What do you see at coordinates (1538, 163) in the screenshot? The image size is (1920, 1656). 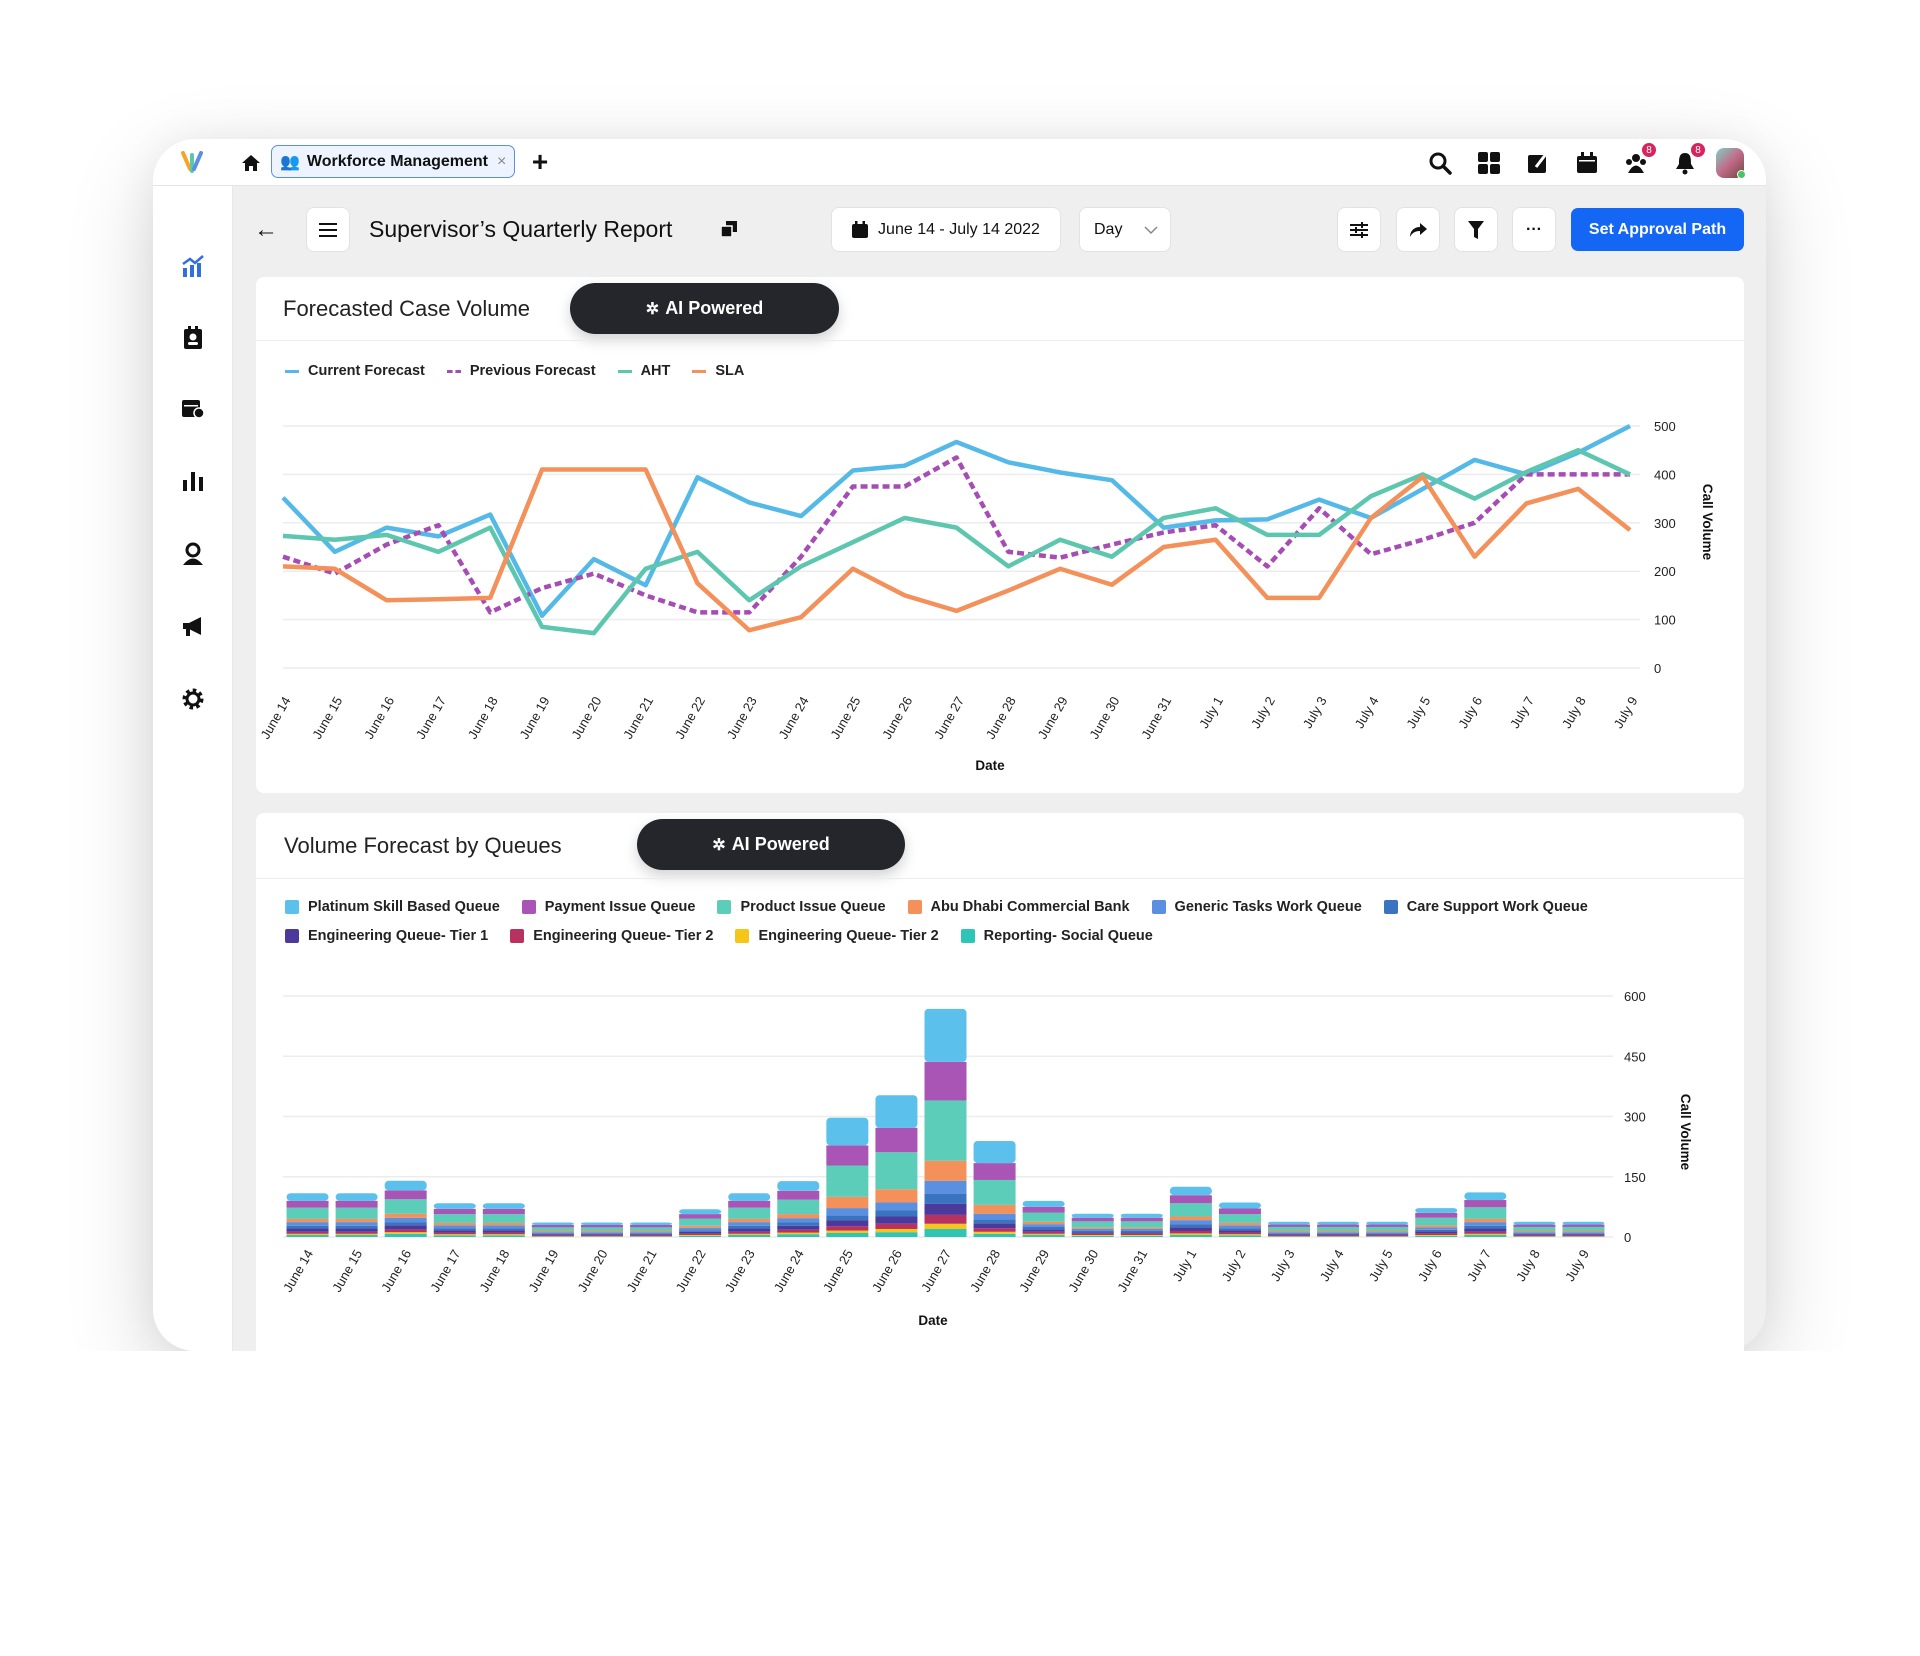 I see `edit-icon` at bounding box center [1538, 163].